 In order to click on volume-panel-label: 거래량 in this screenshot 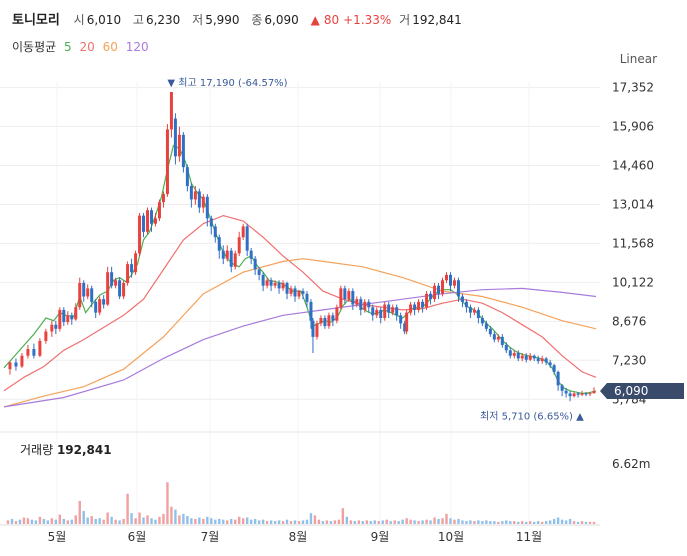, I will do `click(37, 450)`.